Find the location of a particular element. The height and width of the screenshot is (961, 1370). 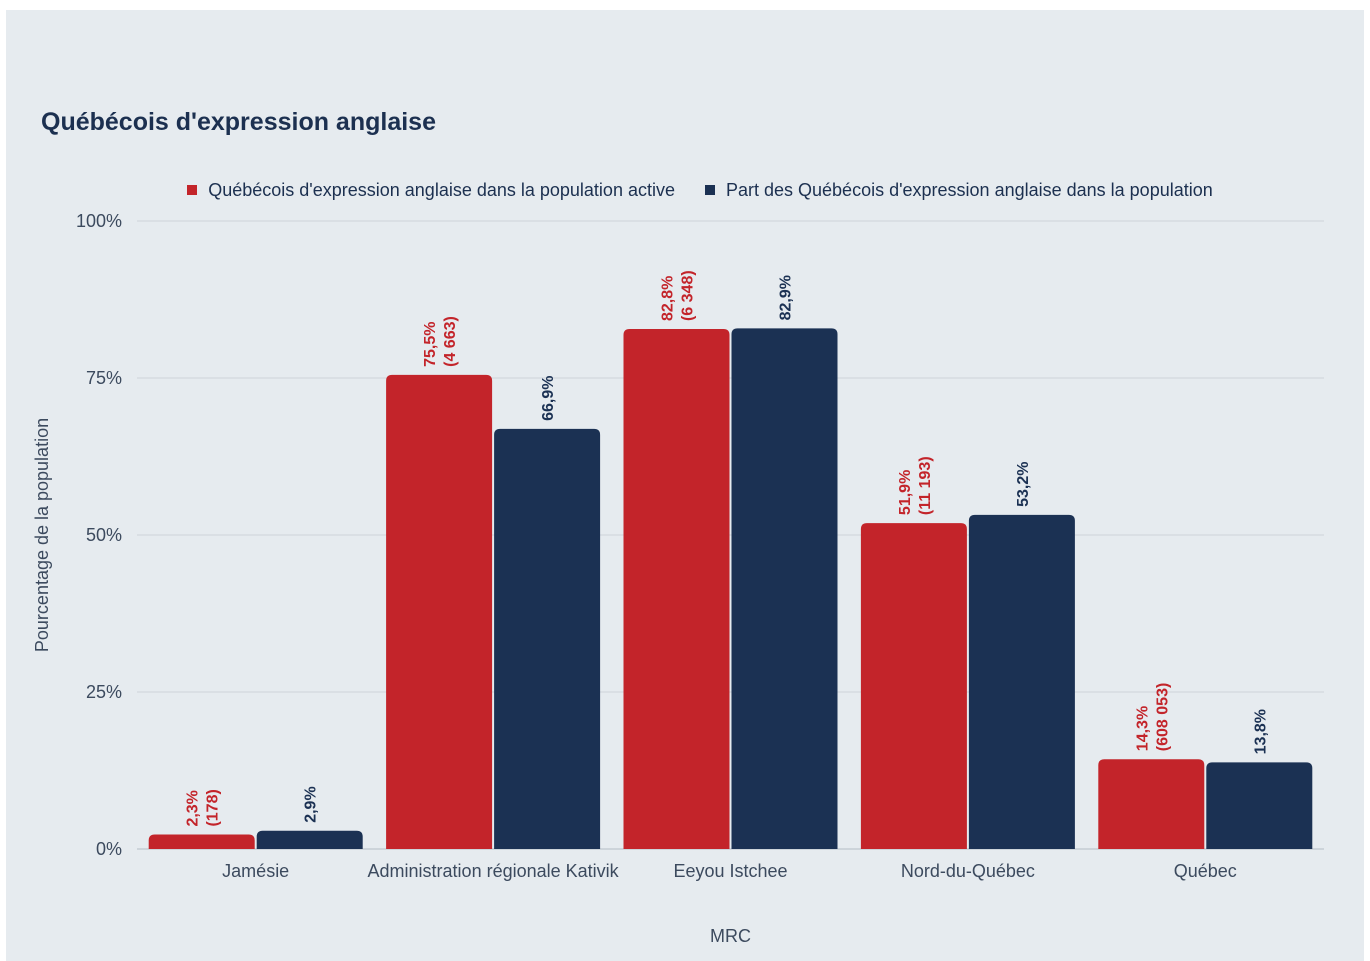

data-label-s0-c4: 14,3% (608 053) is located at coordinates (1152, 717).